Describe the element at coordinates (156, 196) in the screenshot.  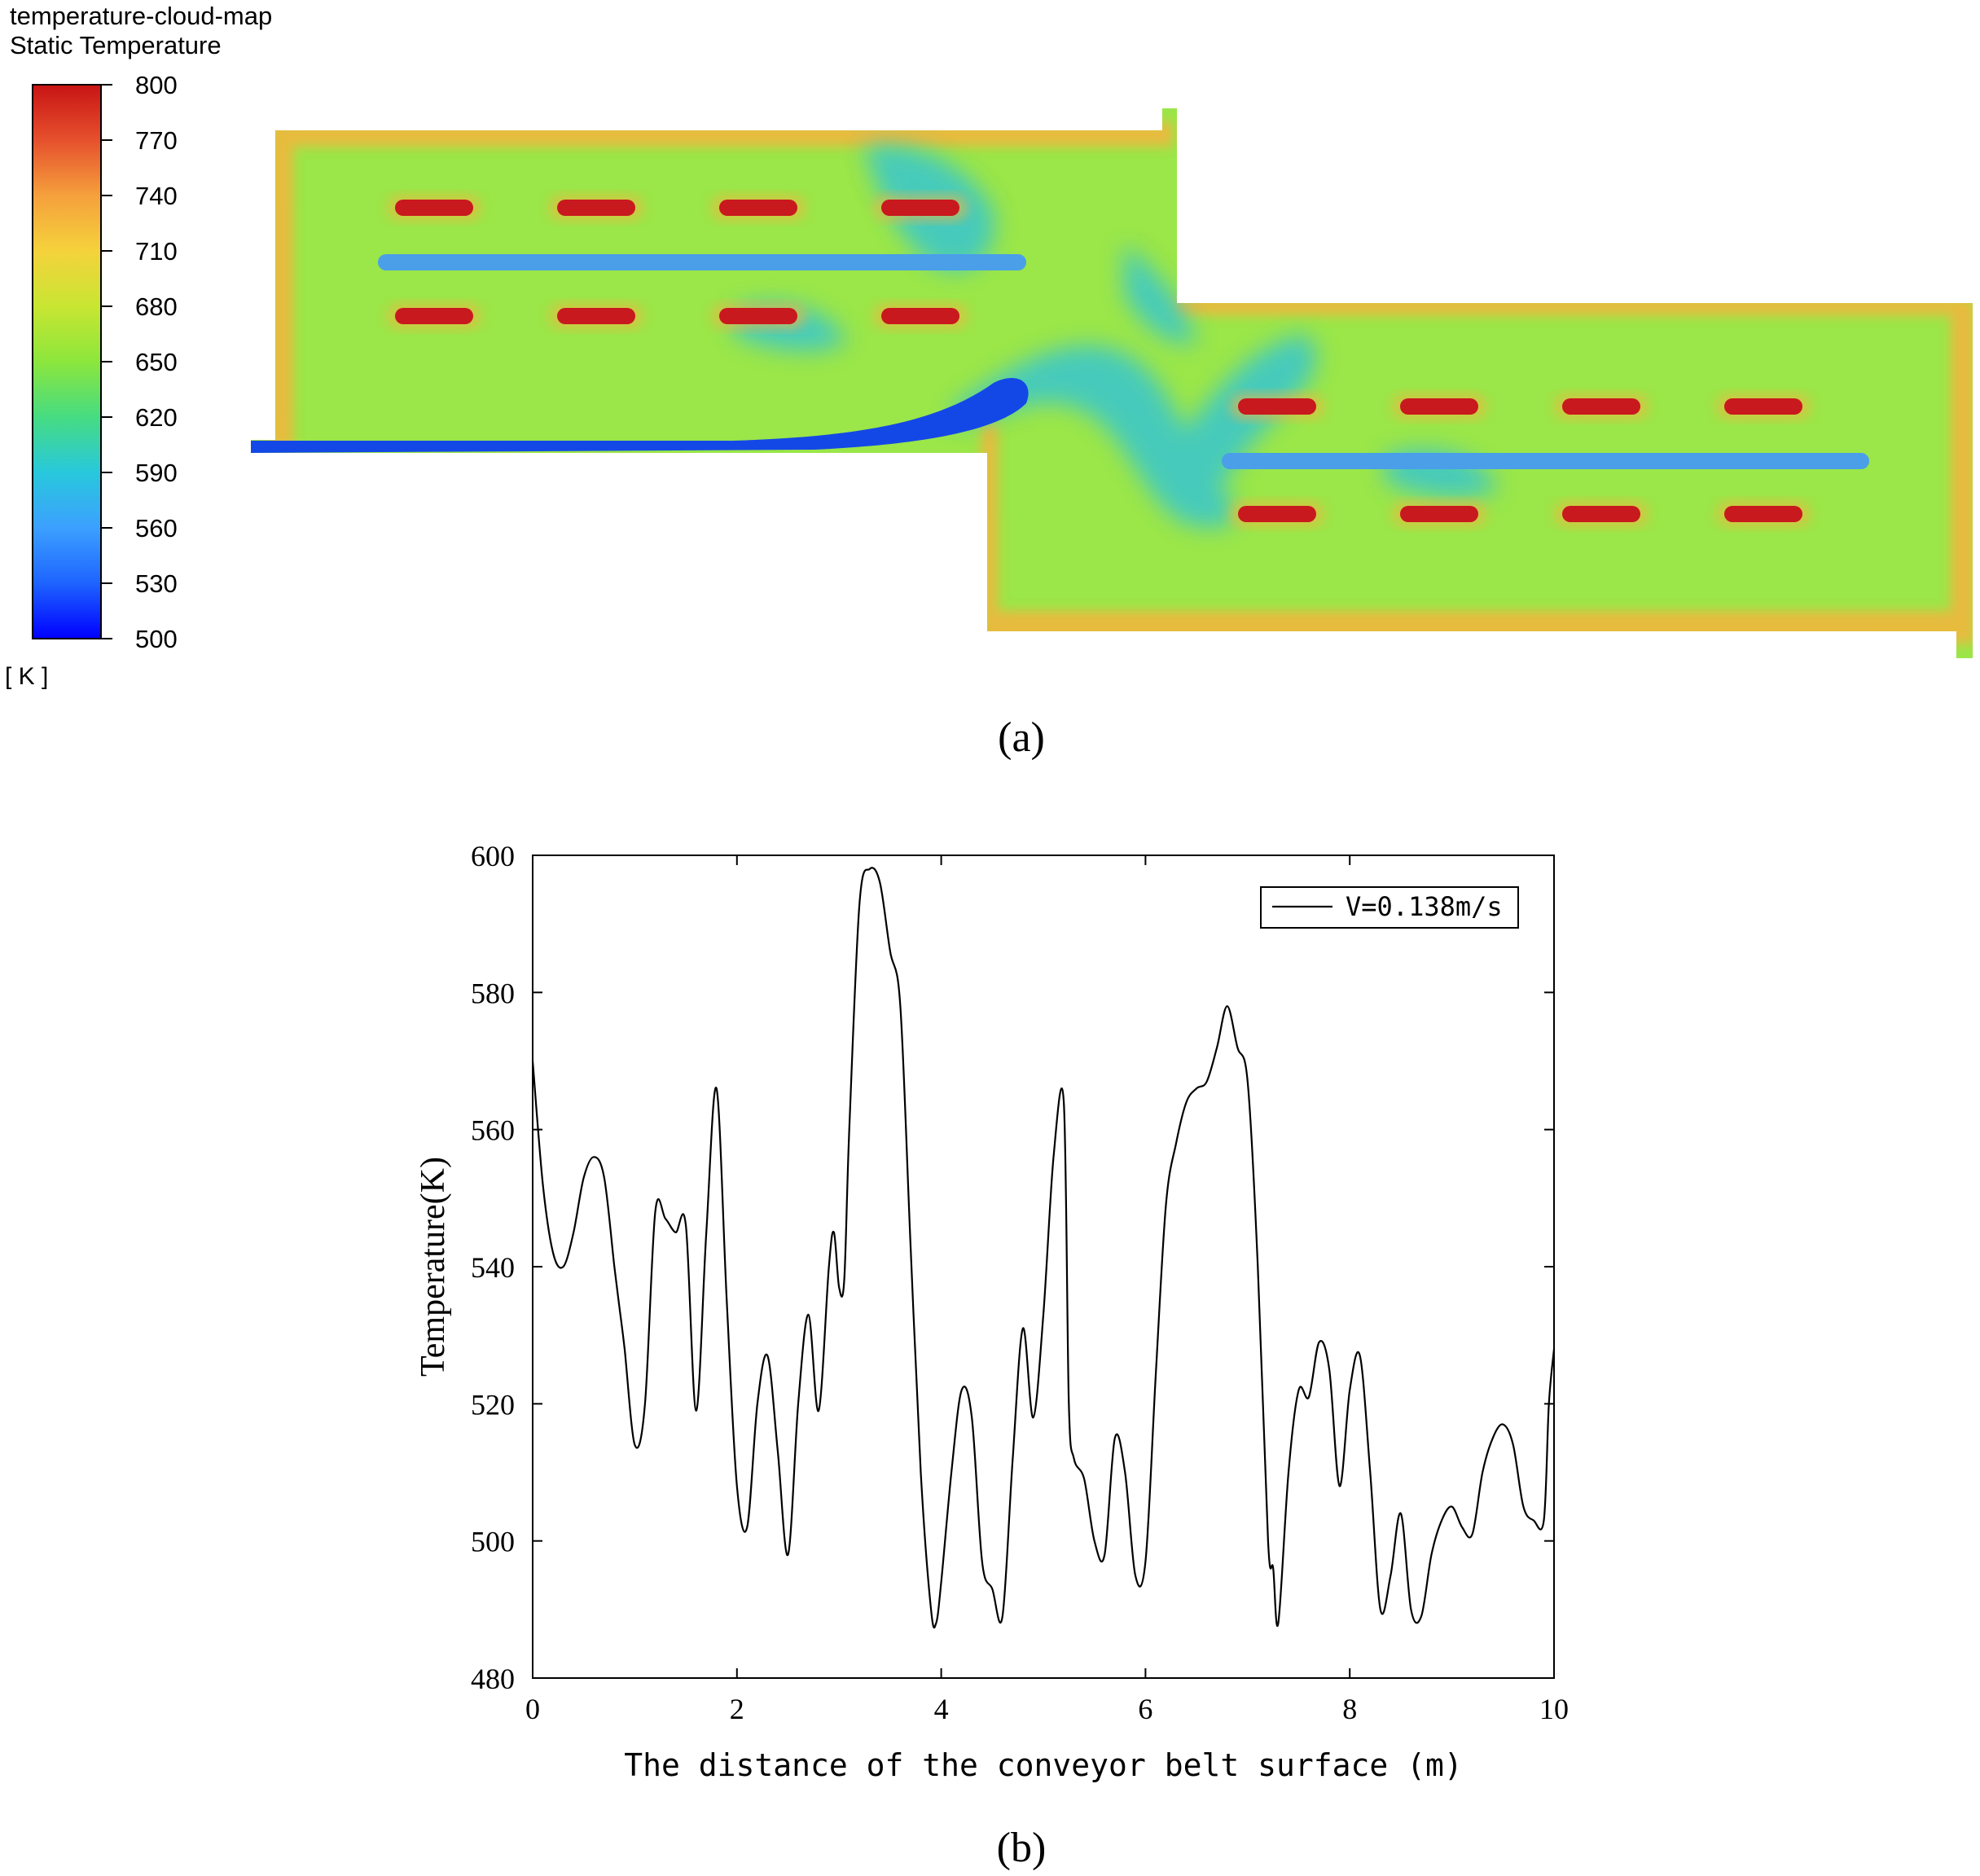
I see `colorbar-tick-label: 740` at that location.